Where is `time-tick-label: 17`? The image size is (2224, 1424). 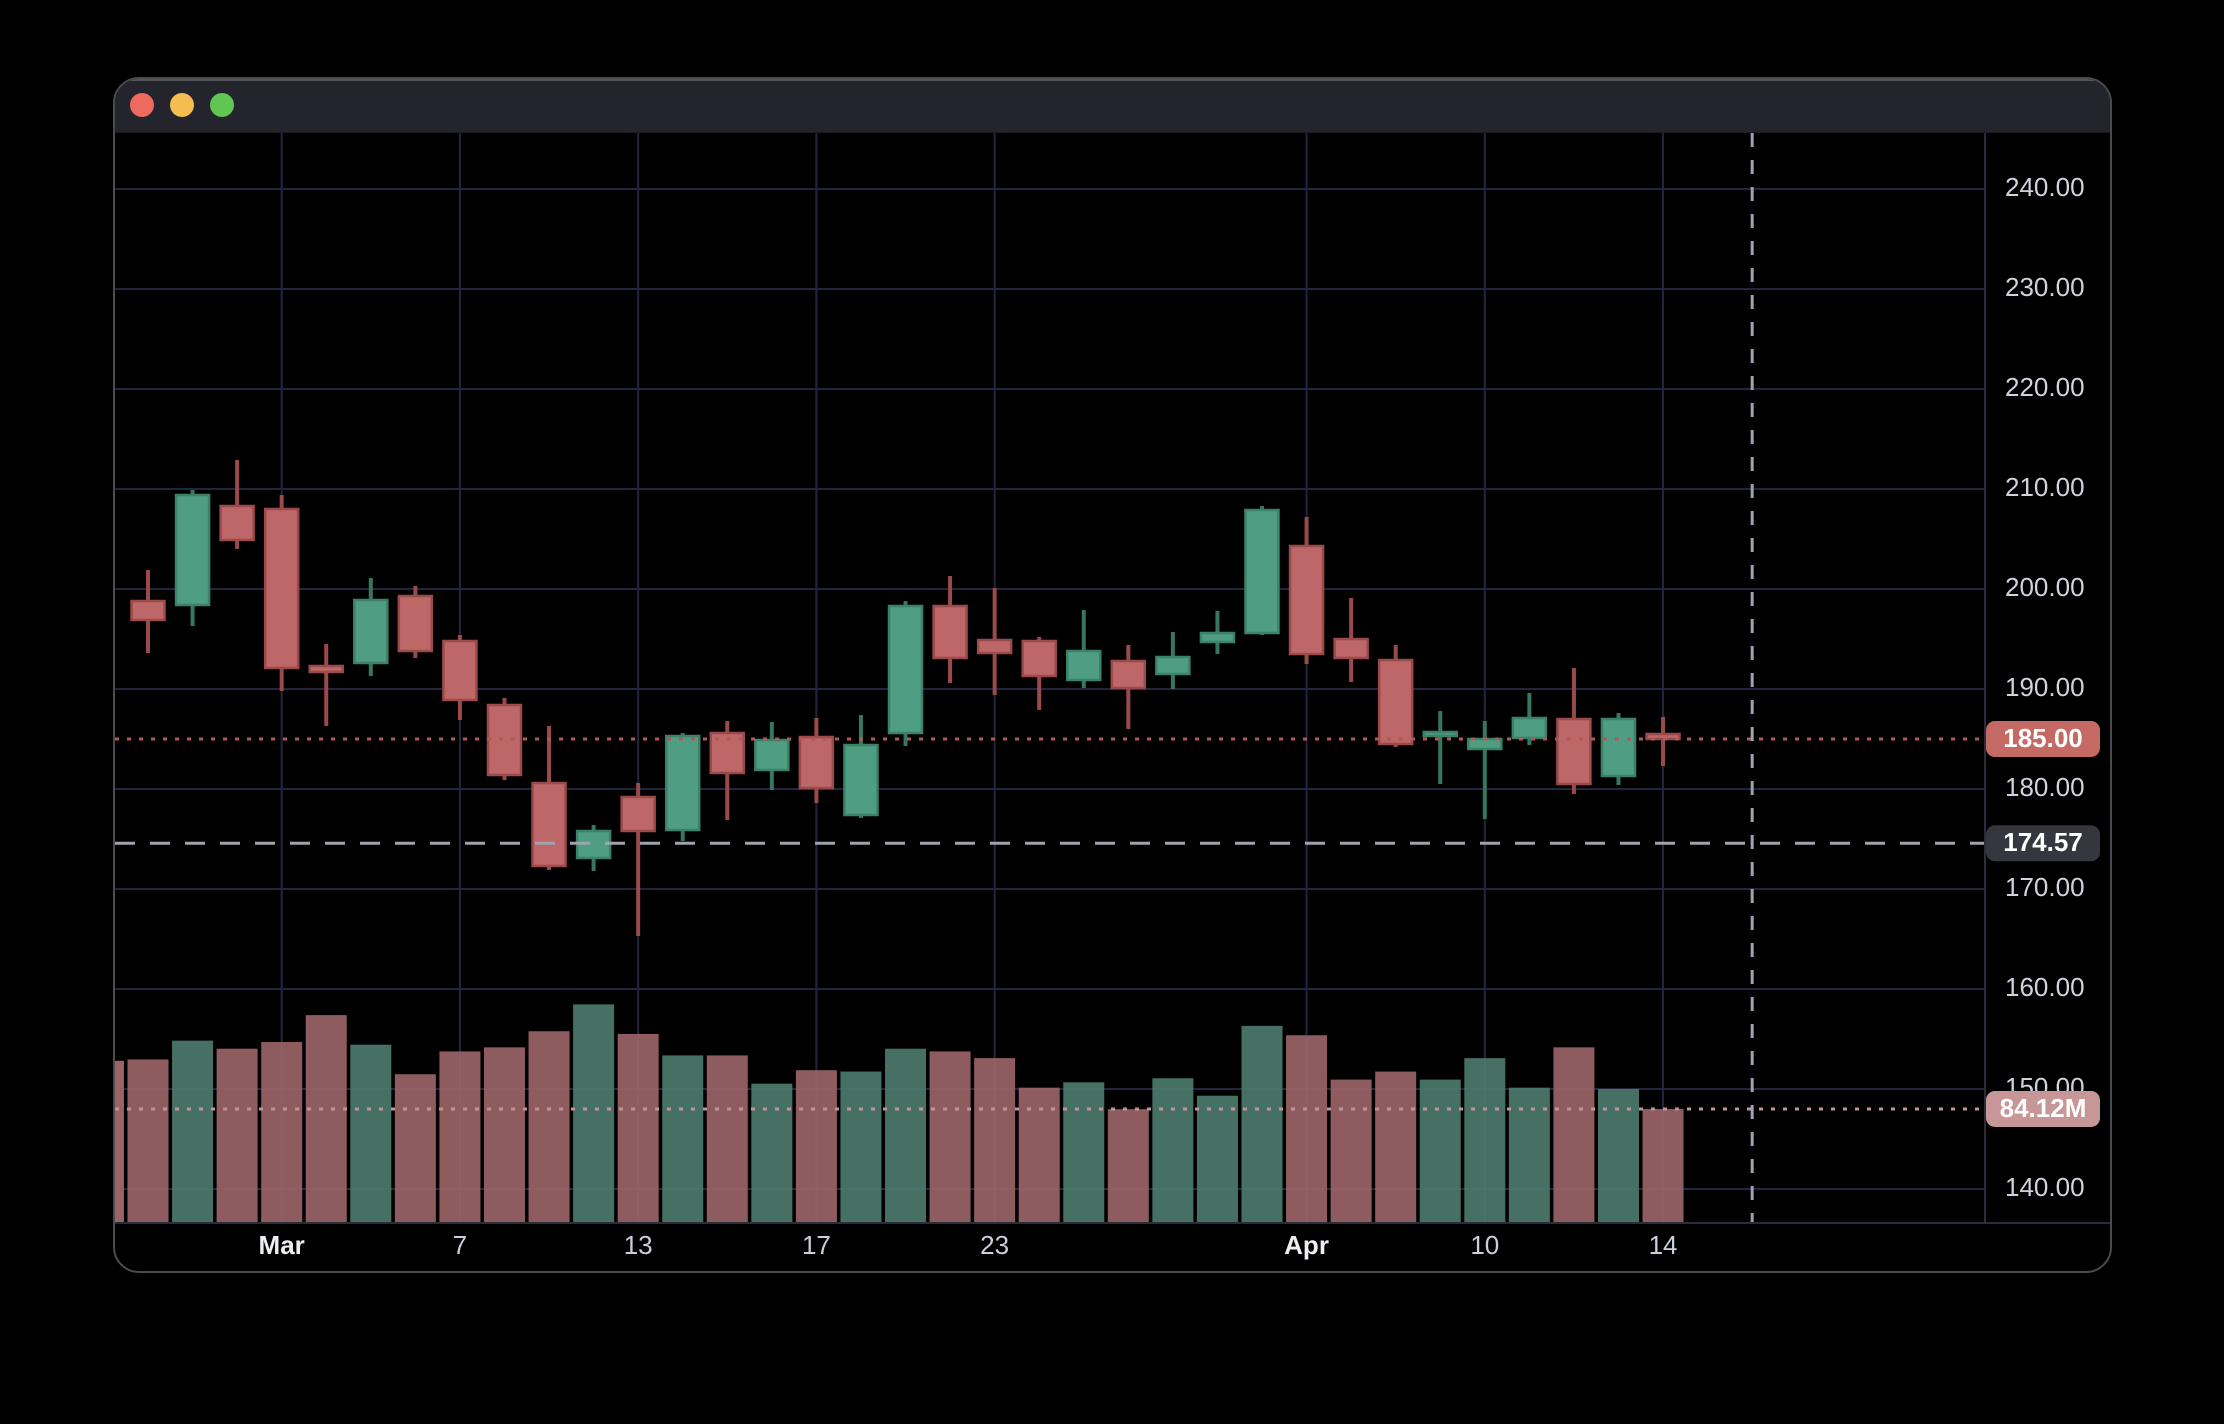
time-tick-label: 17 is located at coordinates (816, 1245).